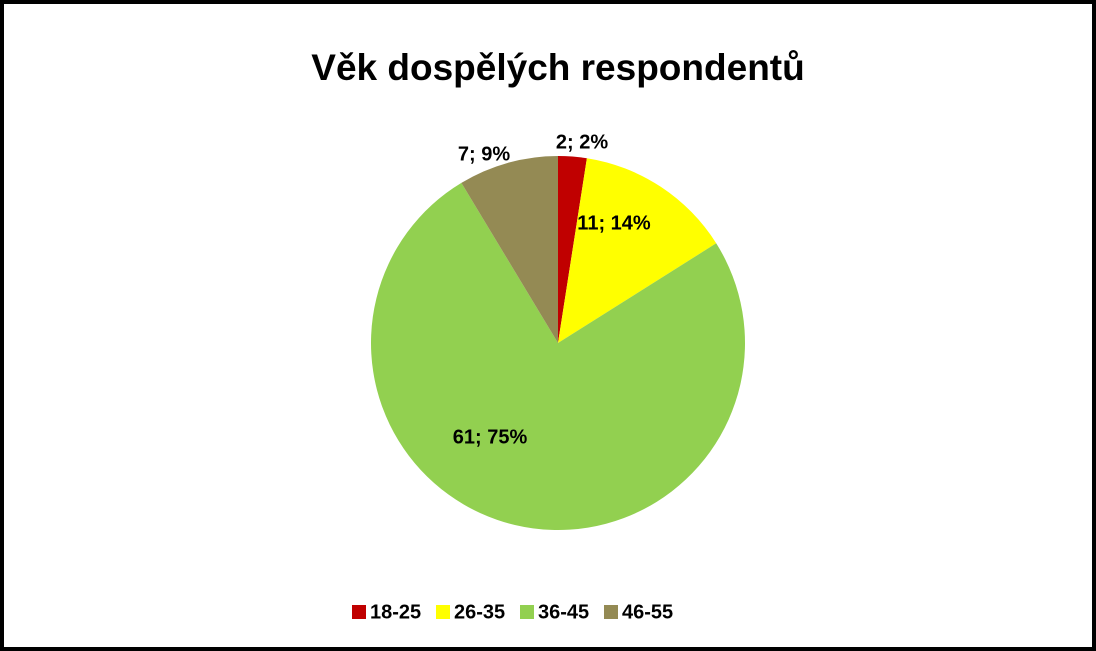  What do you see at coordinates (395, 612) in the screenshot?
I see `legend-label: 18-25` at bounding box center [395, 612].